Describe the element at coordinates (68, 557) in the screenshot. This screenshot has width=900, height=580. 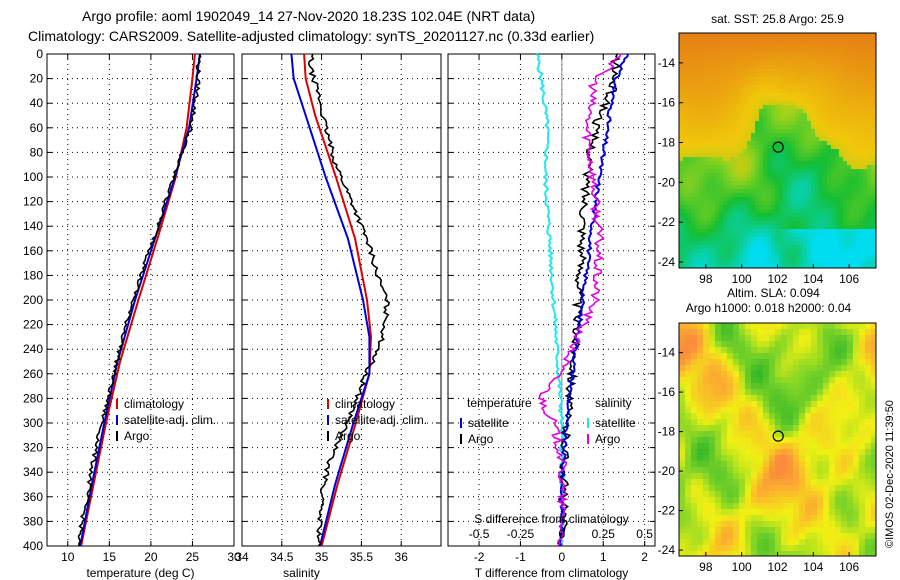
I see `x-tick-label: 10` at that location.